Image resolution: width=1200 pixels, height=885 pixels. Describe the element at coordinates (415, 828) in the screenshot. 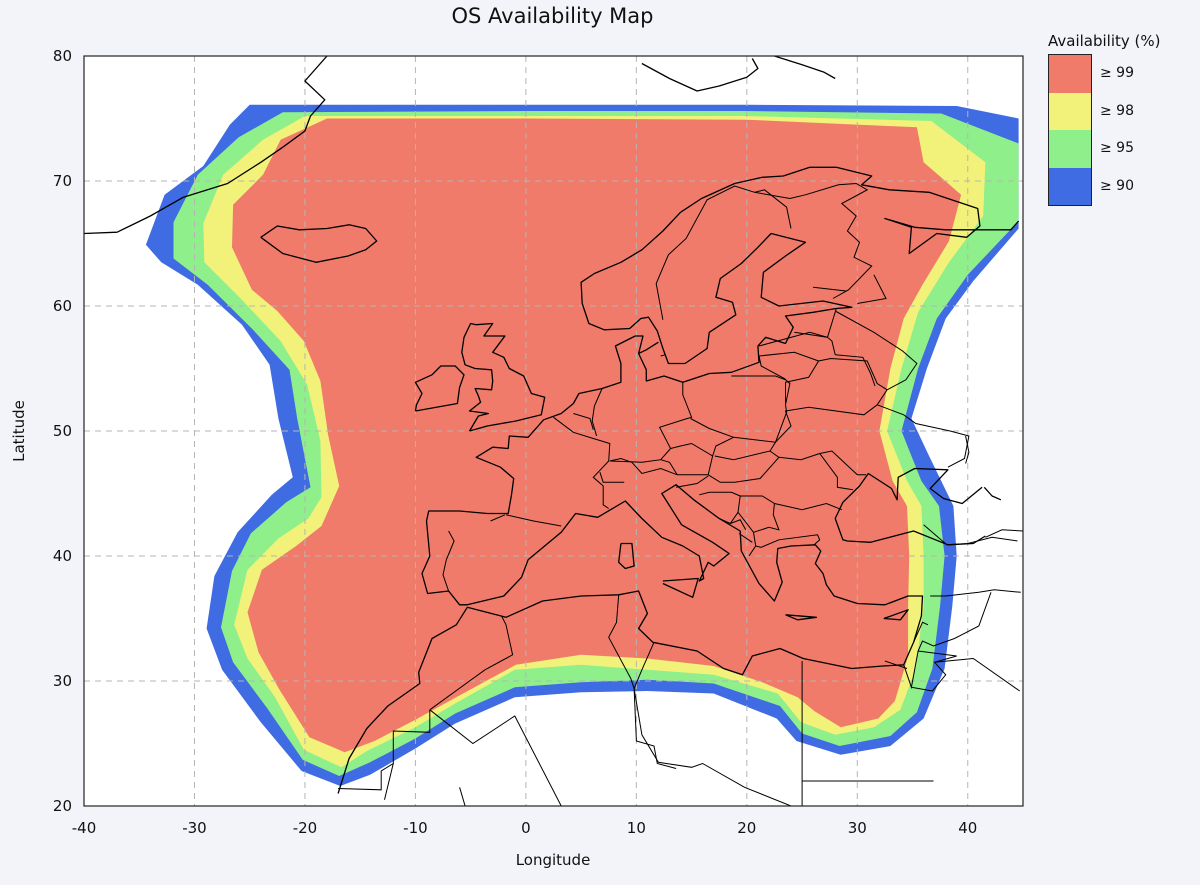

I see `x-tick-label: -10` at that location.